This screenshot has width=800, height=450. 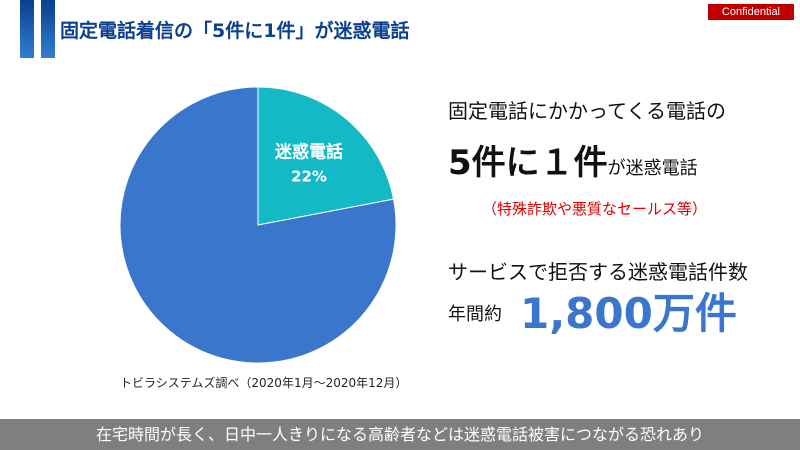 What do you see at coordinates (400, 434) in the screenshot?
I see `footer-banner: 在宅時間が長く、日中一人きりになる高齢者などは迷惑電話被害につながる恐れあり` at bounding box center [400, 434].